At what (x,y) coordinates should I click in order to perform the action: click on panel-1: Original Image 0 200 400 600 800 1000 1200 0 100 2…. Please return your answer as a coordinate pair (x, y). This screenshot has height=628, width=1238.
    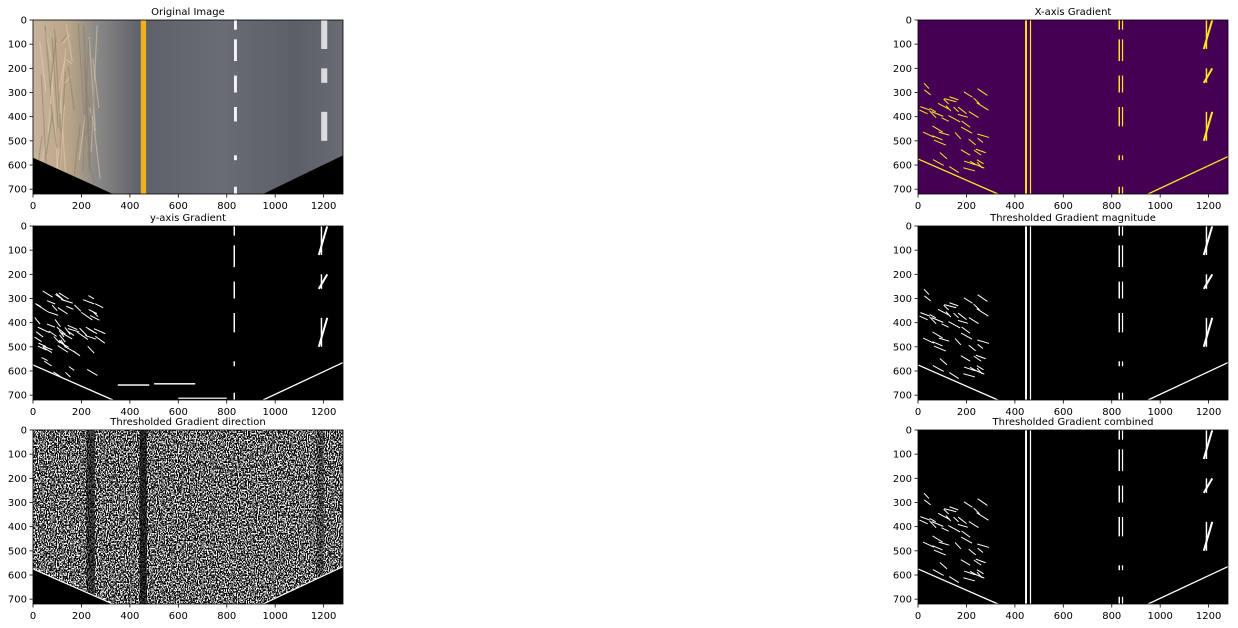
    Looking at the image, I should click on (175, 109).